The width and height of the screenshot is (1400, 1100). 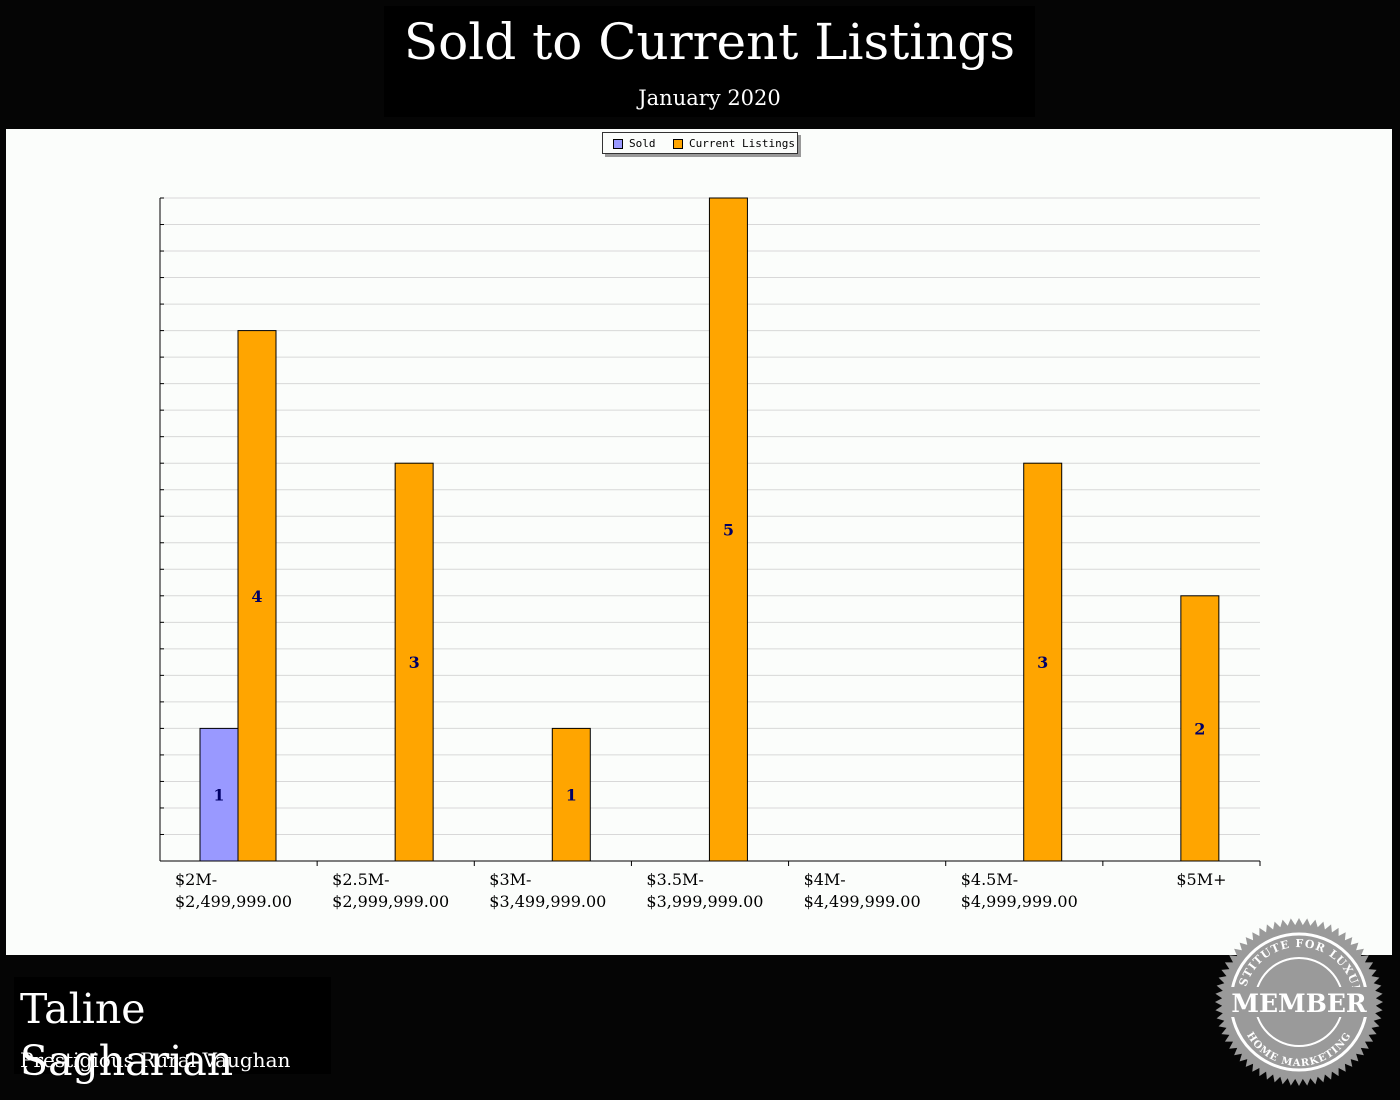 I want to click on data-label: 2, so click(x=1199, y=728).